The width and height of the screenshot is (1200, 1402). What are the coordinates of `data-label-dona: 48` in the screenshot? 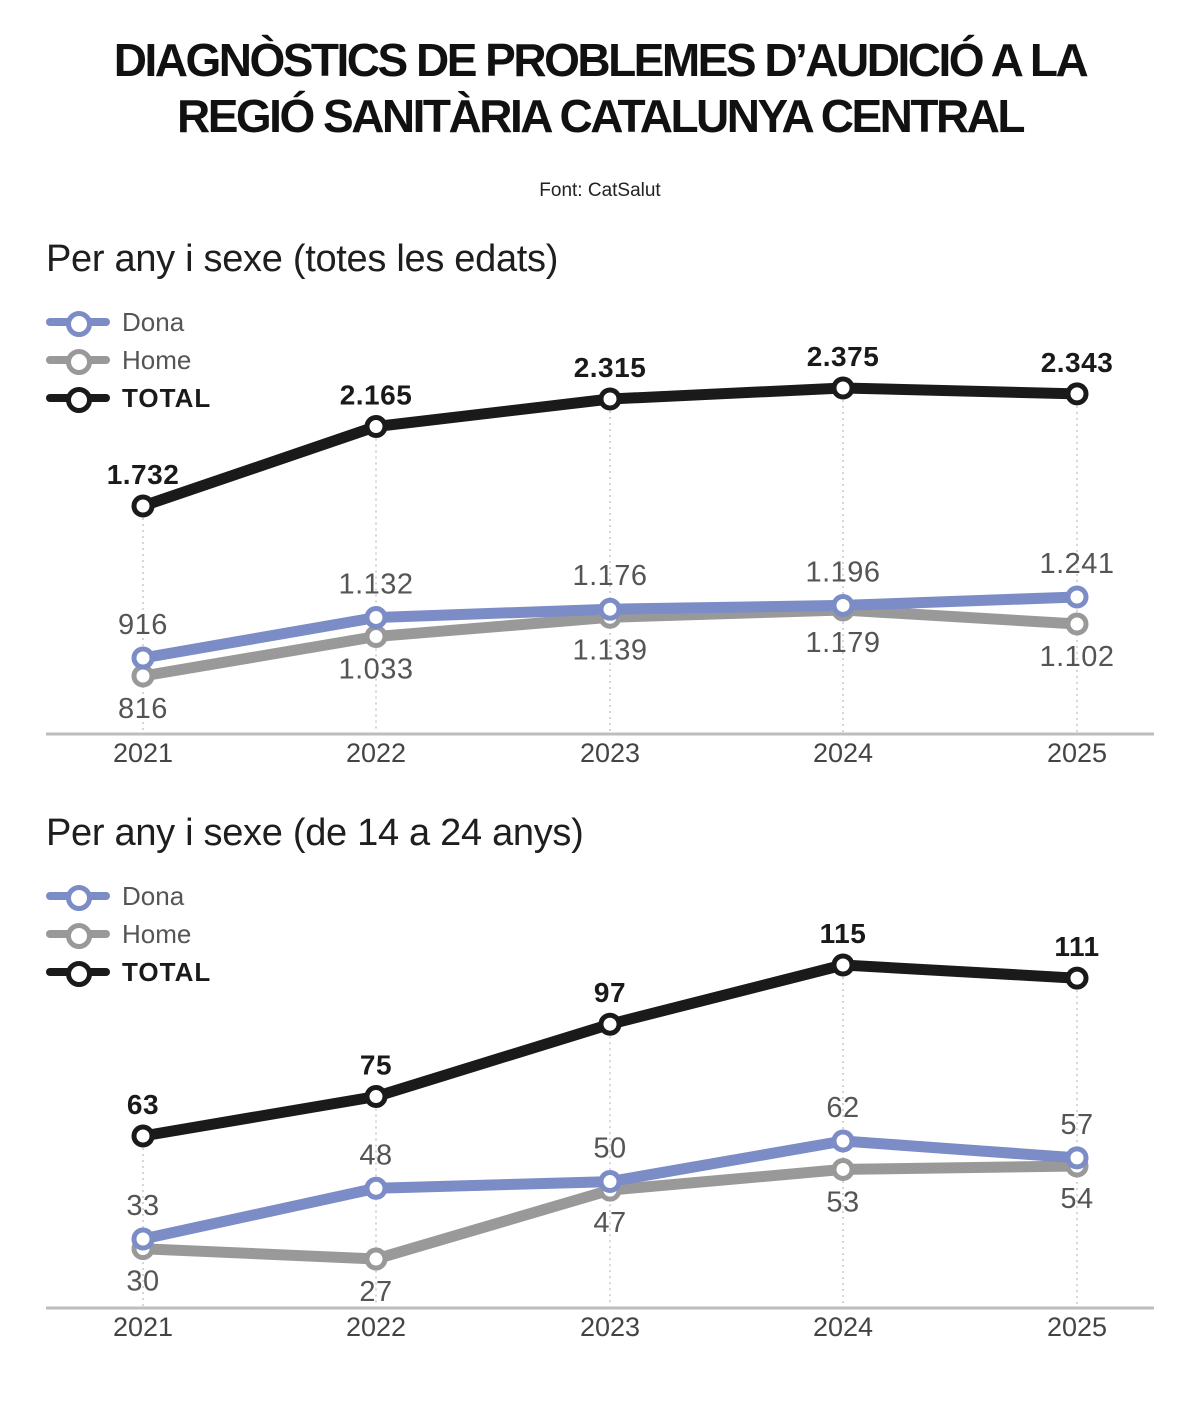 It's located at (375, 1155).